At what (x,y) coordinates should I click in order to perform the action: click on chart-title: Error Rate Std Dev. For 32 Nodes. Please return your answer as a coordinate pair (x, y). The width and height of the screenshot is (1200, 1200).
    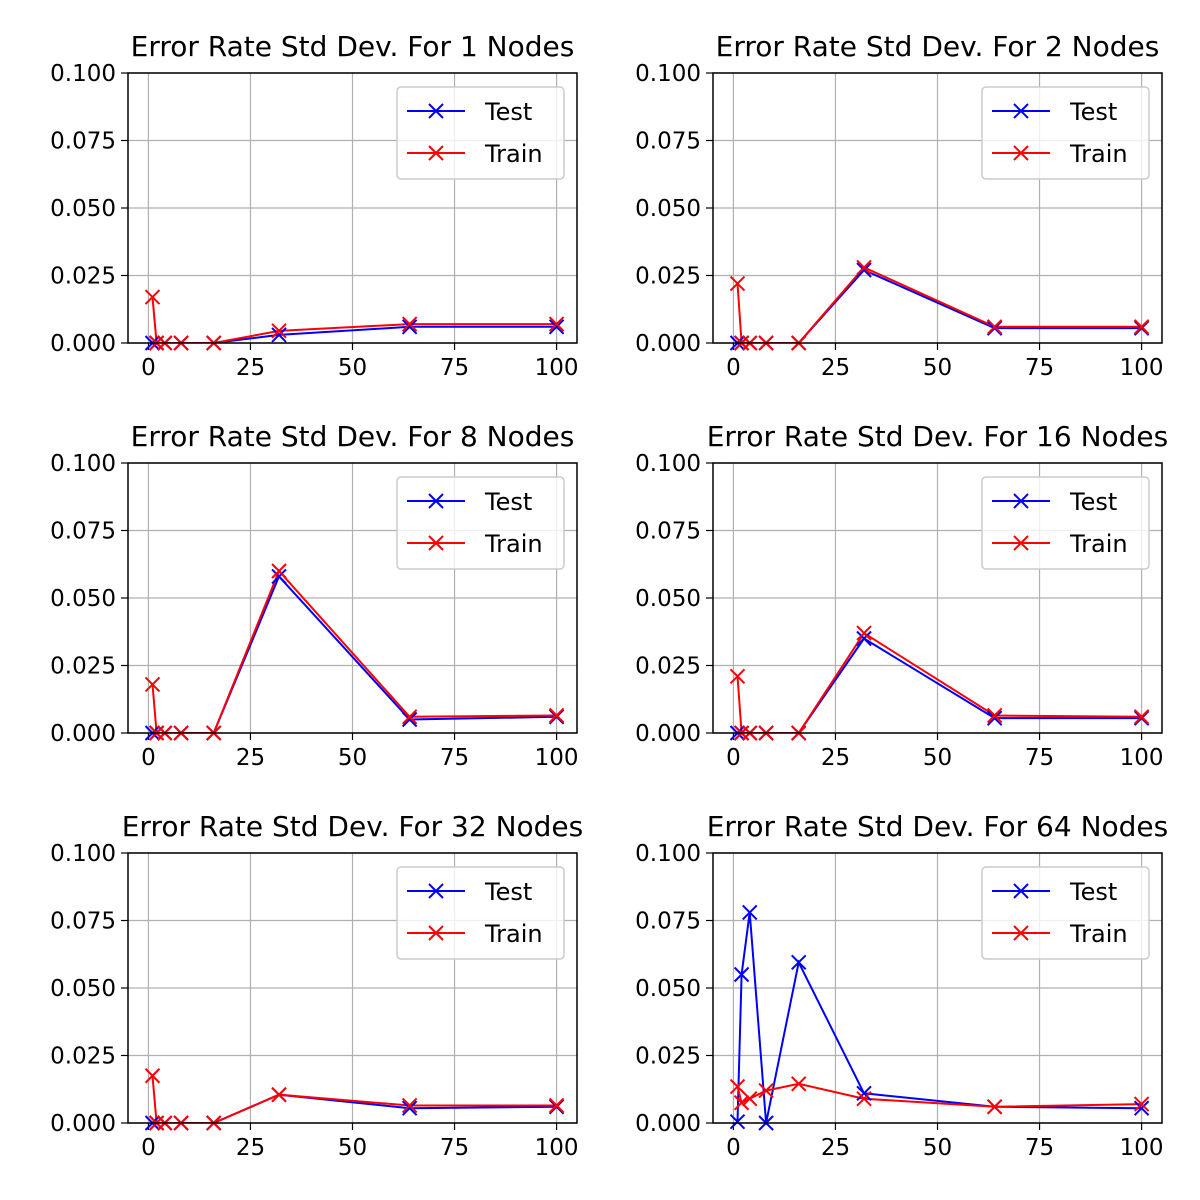
    Looking at the image, I should click on (353, 826).